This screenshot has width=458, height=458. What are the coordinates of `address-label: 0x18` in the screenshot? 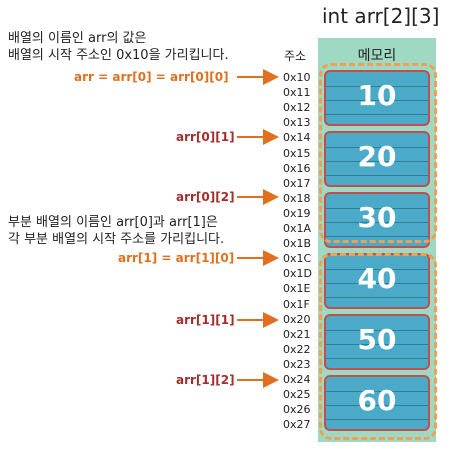 It's located at (297, 198).